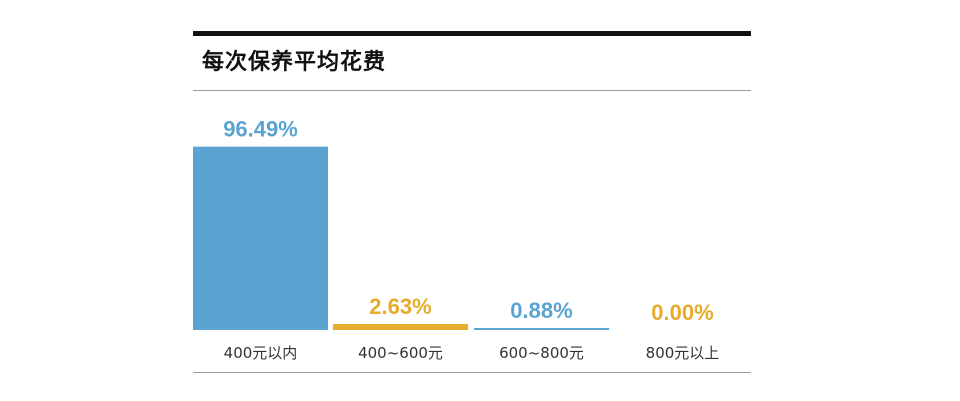 Image resolution: width=960 pixels, height=401 pixels. What do you see at coordinates (683, 353) in the screenshot?
I see `category-label-4: 800元以上` at bounding box center [683, 353].